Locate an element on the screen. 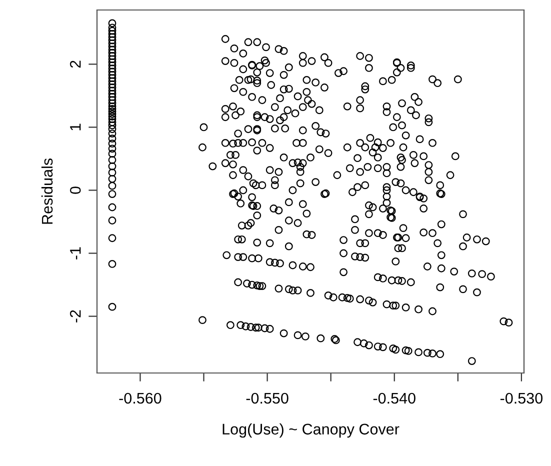 Image resolution: width=551 pixels, height=466 pixels. y-tick-label: 1 is located at coordinates (75, 127).